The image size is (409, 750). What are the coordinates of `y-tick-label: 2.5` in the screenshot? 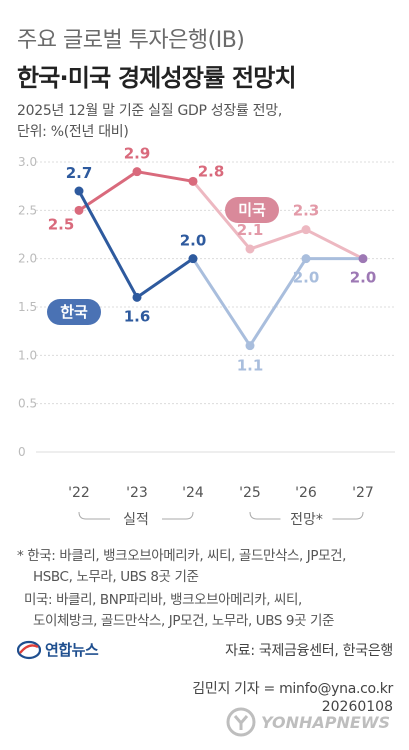 It's located at (27, 210).